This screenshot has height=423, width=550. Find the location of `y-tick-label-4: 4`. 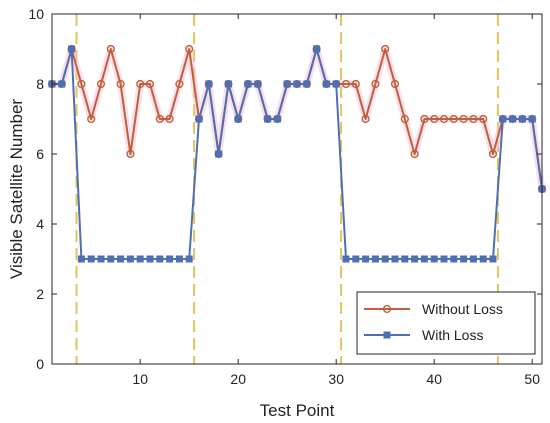

y-tick-label-4: 4 is located at coordinates (40, 224).